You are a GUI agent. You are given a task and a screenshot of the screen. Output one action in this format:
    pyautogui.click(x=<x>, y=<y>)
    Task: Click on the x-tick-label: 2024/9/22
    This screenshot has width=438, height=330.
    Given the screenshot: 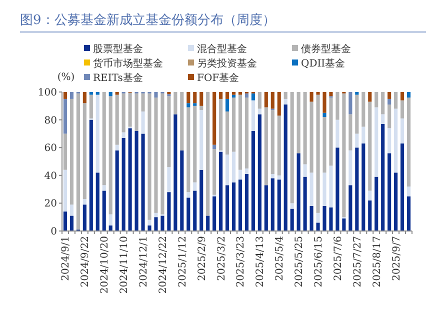 What is the action you would take?
    pyautogui.click(x=86, y=262)
    